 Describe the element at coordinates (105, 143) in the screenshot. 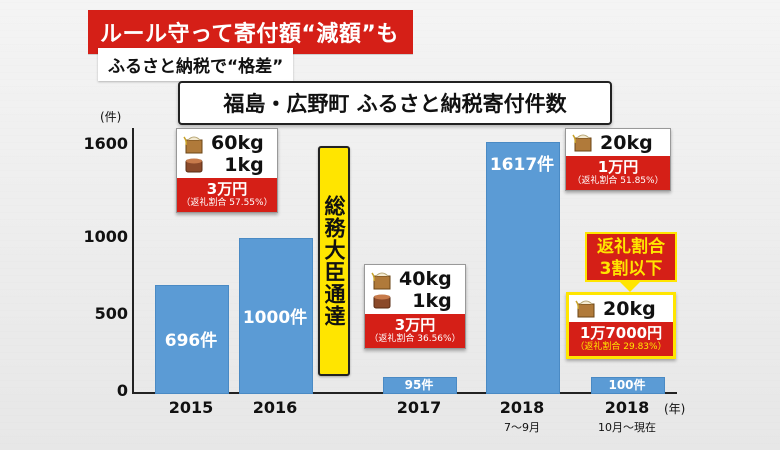

I see `y-tick-label: 1600` at that location.